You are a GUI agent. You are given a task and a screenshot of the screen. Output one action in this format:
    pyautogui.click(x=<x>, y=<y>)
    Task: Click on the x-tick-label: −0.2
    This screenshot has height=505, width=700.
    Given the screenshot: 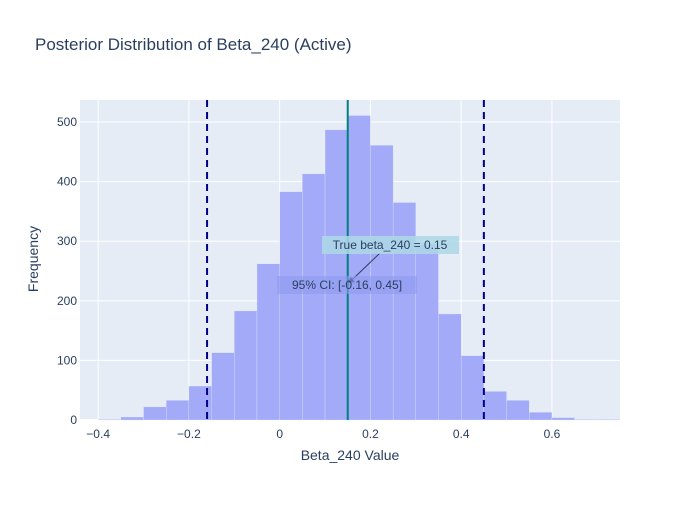 What is the action you would take?
    pyautogui.click(x=189, y=434)
    